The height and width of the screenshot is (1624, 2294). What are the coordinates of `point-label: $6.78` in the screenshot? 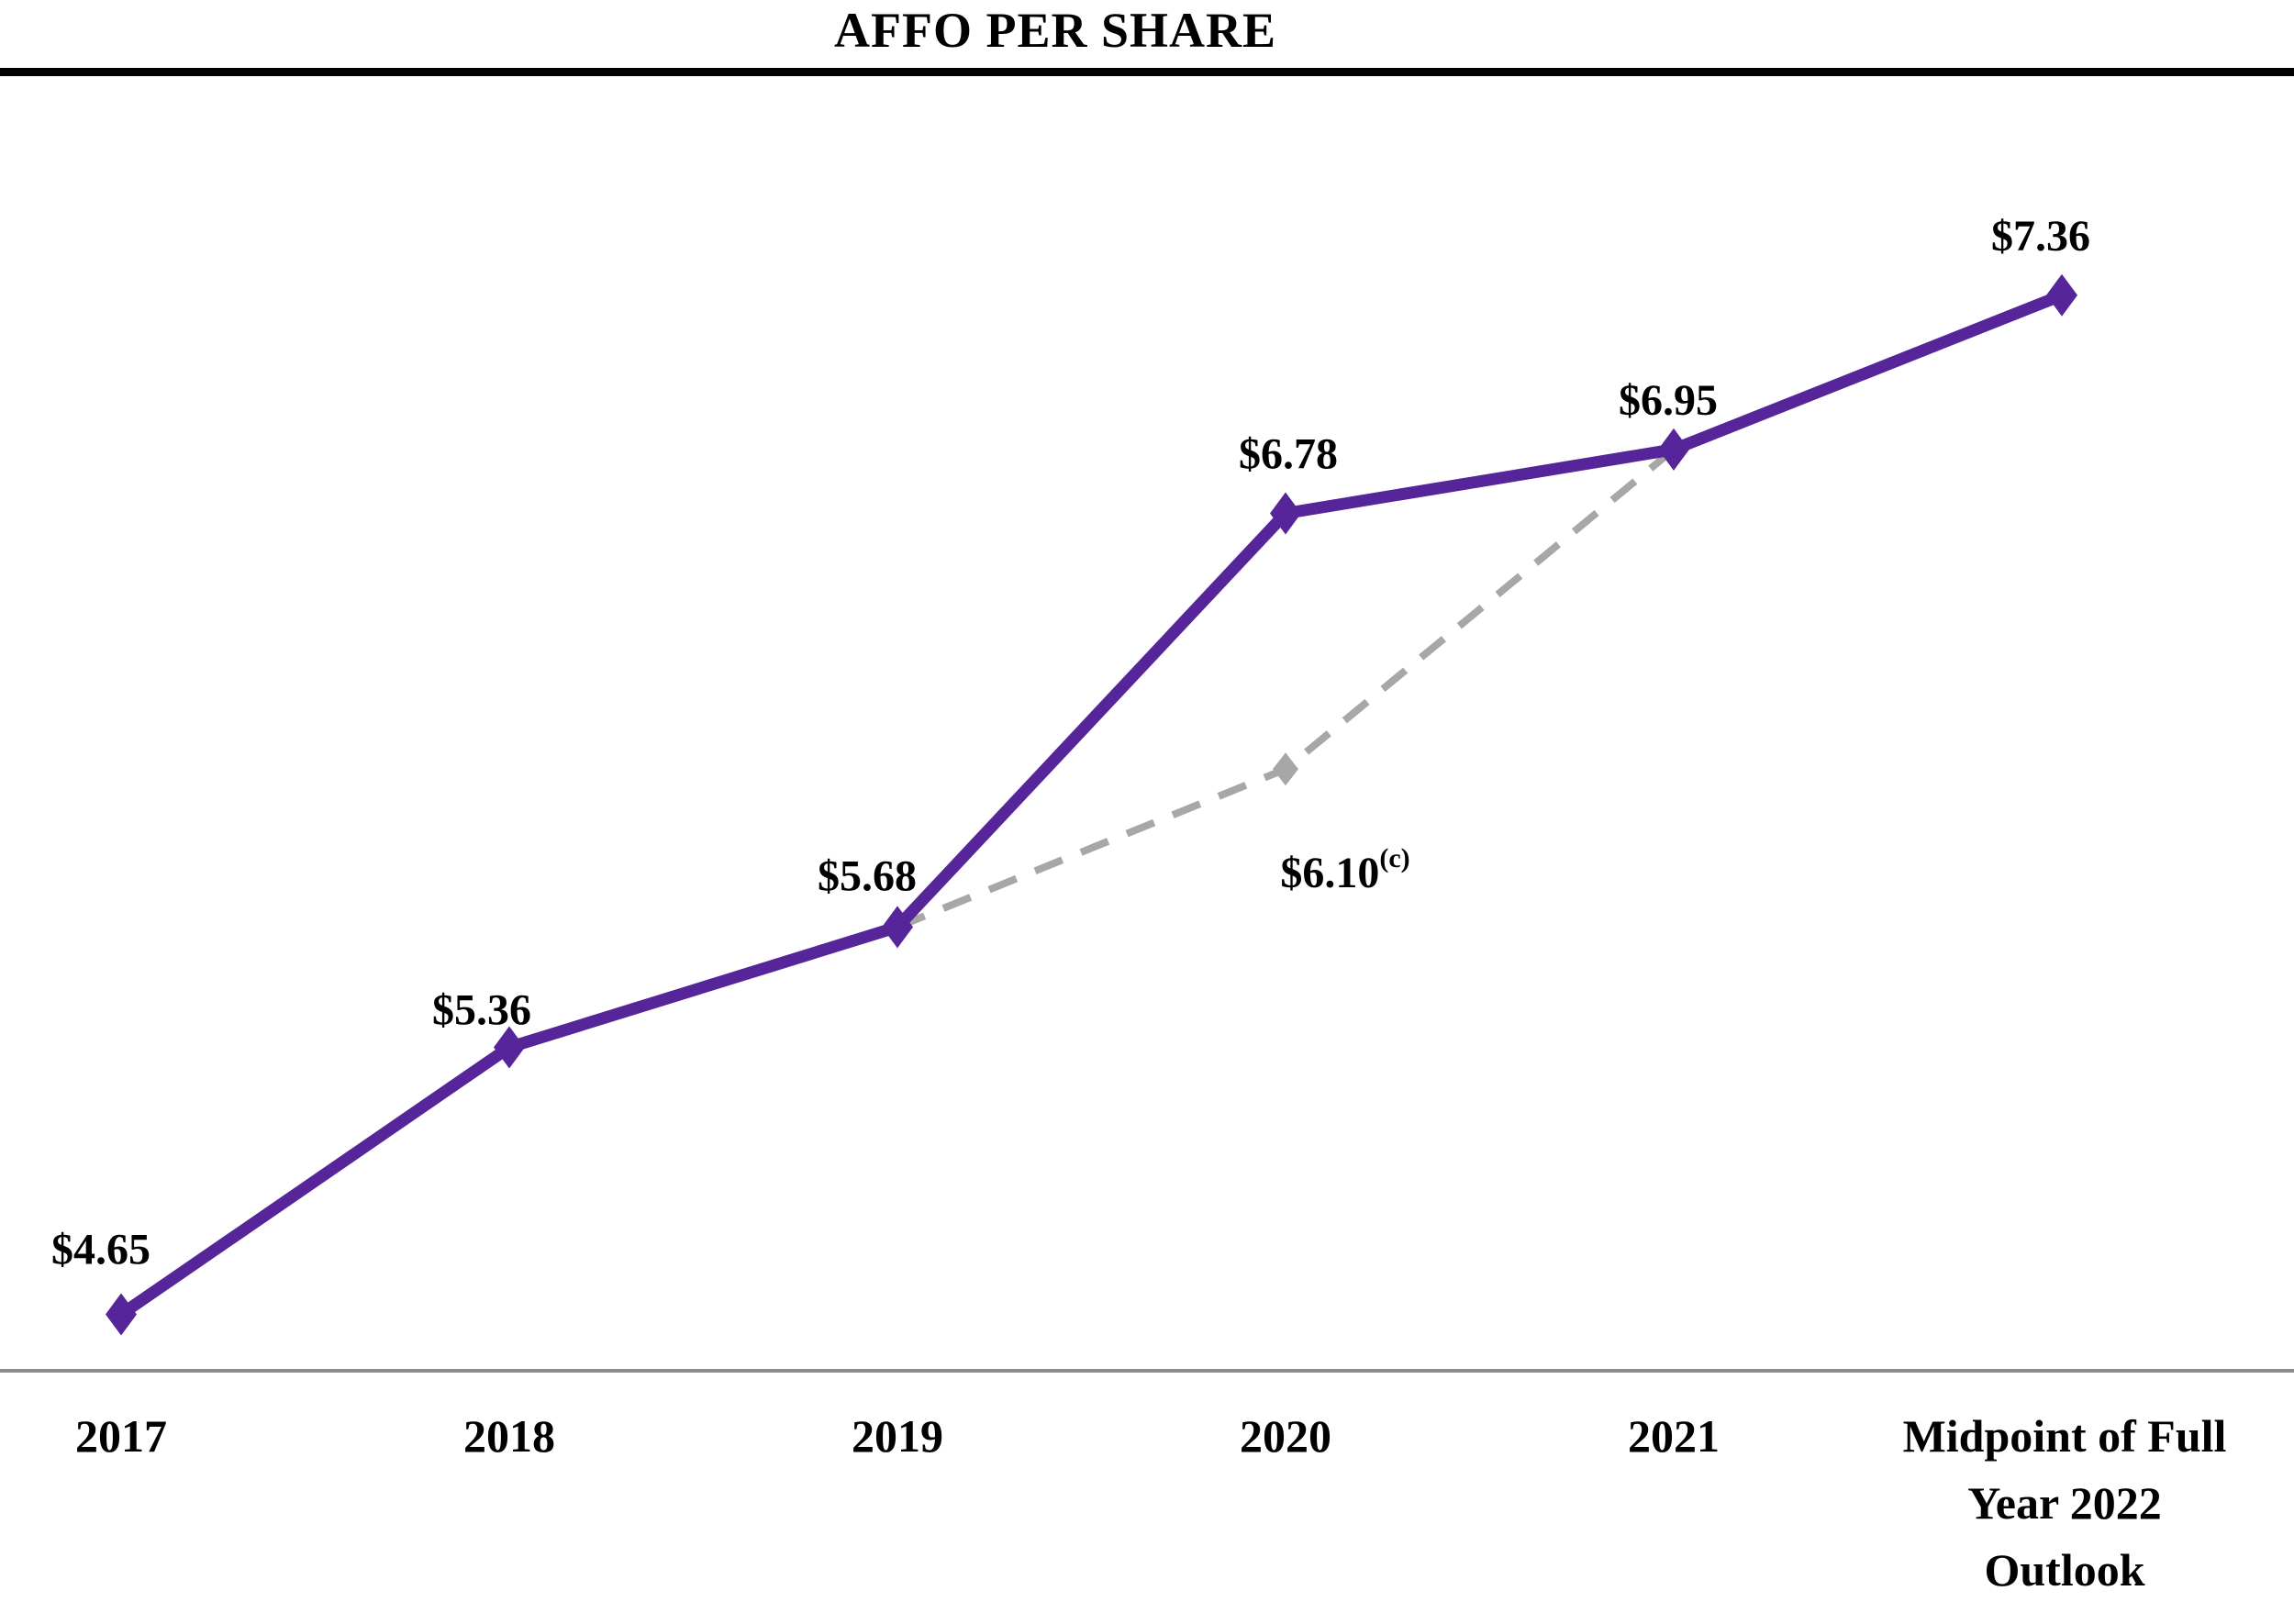 It's located at (1288, 454).